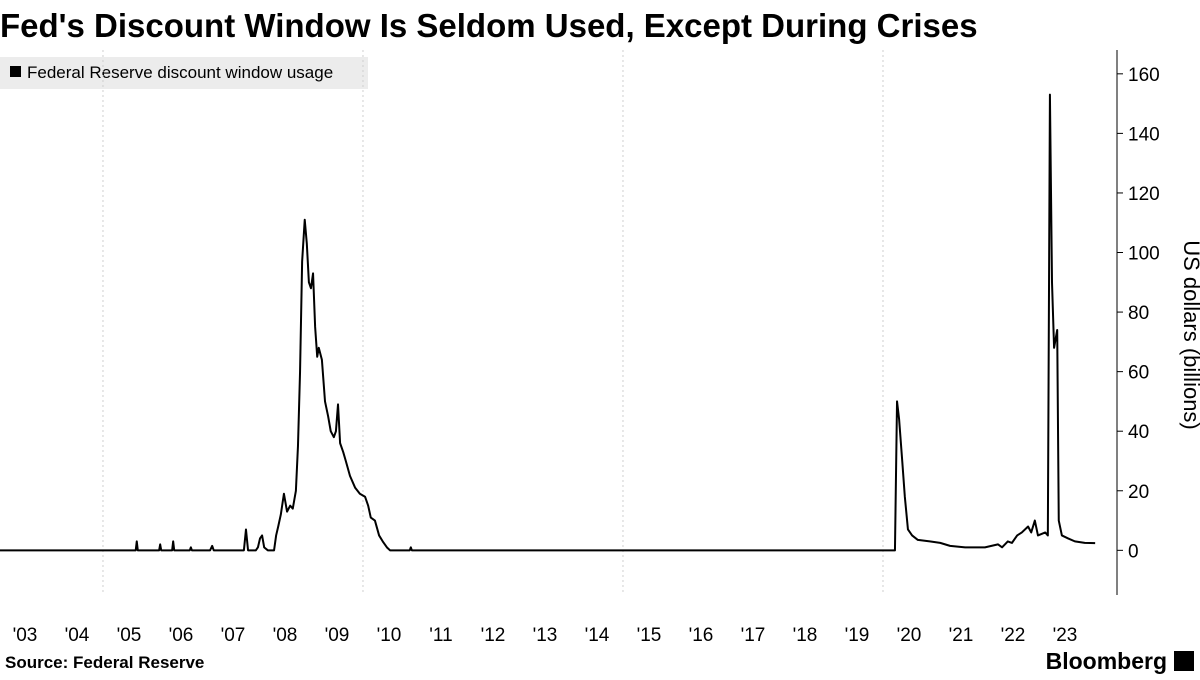 This screenshot has width=1200, height=680. Describe the element at coordinates (233, 635) in the screenshot. I see `x-tick-label: '07` at that location.